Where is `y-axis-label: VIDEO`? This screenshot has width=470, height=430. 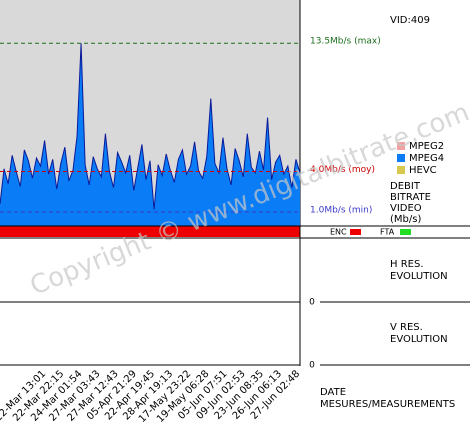 y-axis-label: VIDEO is located at coordinates (406, 208).